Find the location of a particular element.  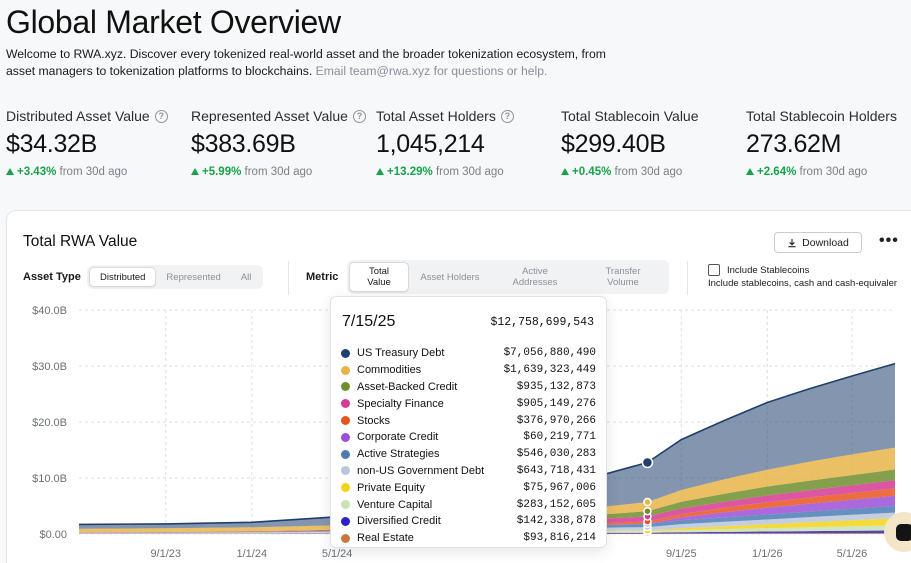

metric-asset-holders: Asset Holders is located at coordinates (450, 277).